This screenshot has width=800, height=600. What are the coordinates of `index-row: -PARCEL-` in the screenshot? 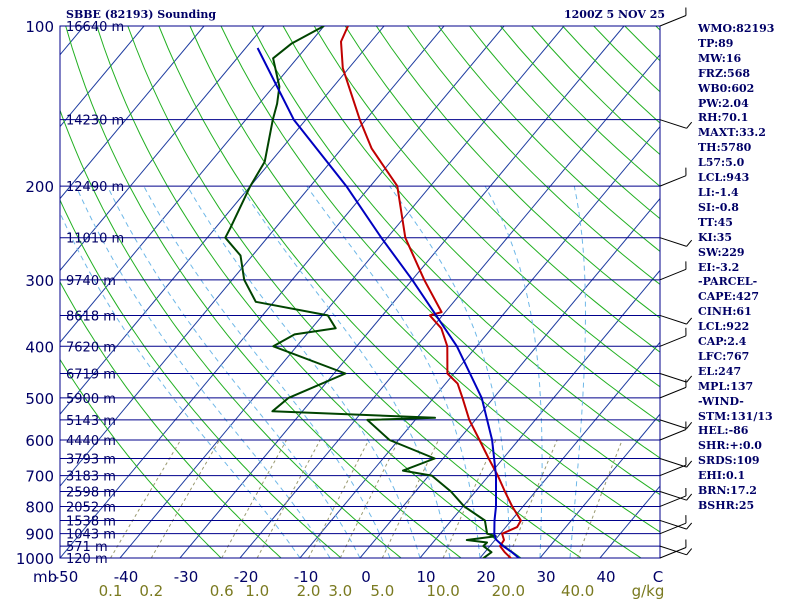 It's located at (728, 282).